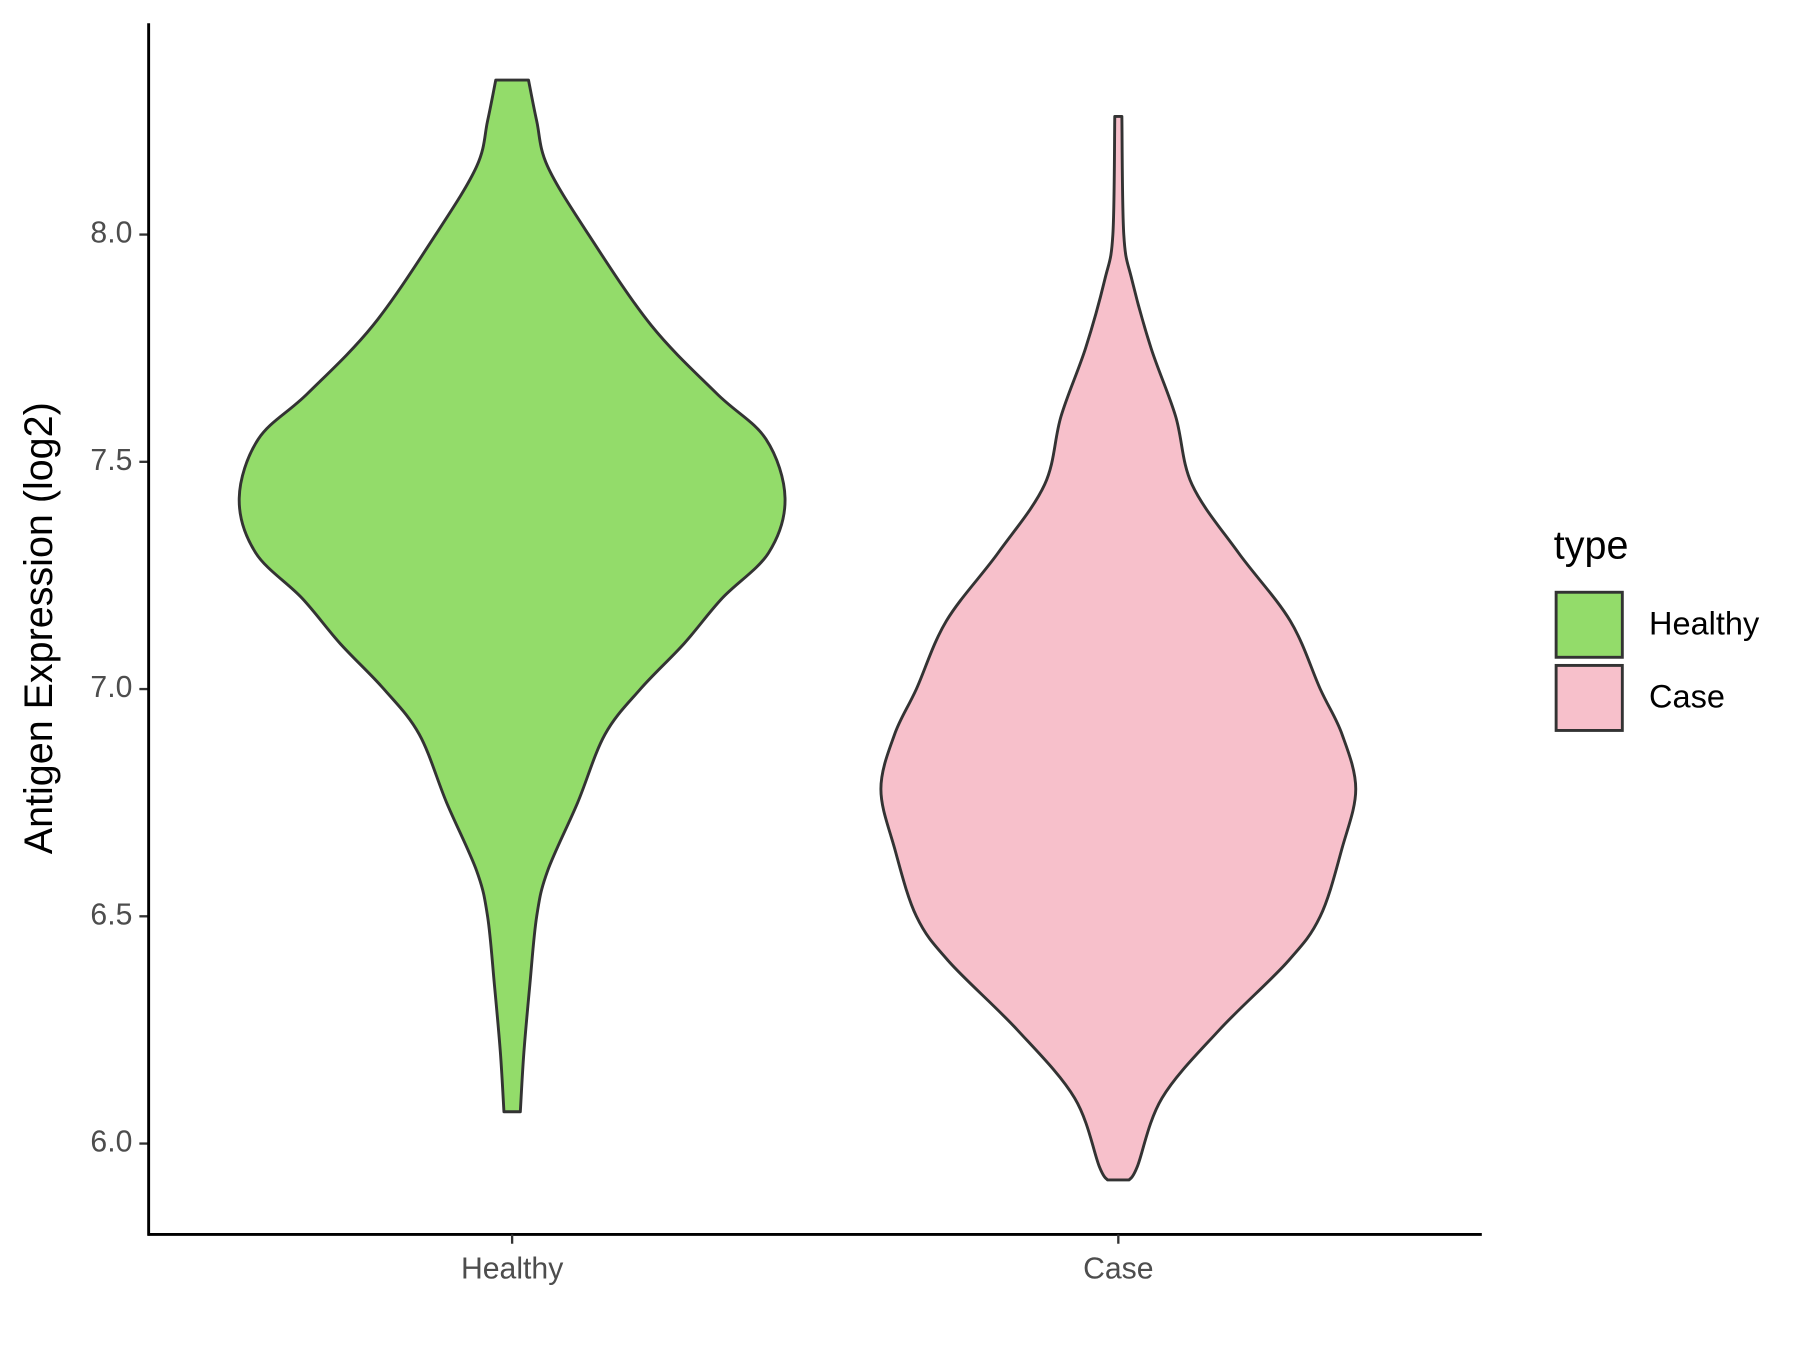 The image size is (1800, 1350). Describe the element at coordinates (512, 1268) in the screenshot. I see `x-tick-label: Healthy` at that location.